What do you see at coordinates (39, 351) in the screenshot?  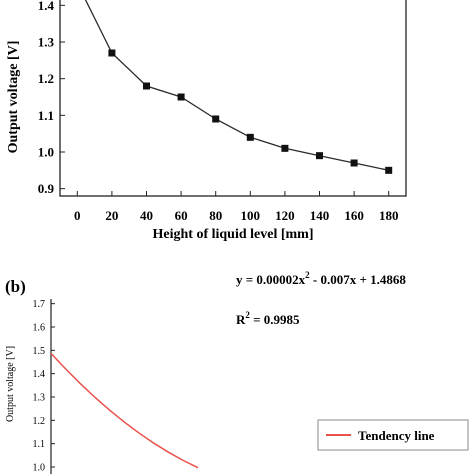 I see `bottom-y-tick-label: 1.5` at bounding box center [39, 351].